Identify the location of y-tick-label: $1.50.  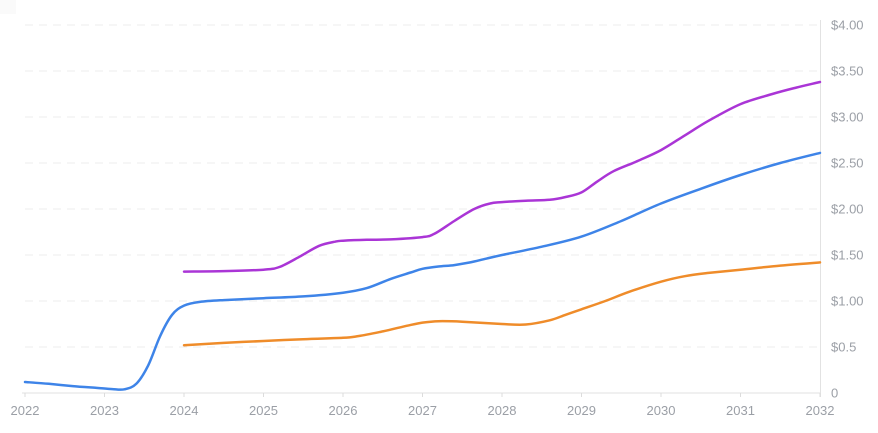
(847, 255).